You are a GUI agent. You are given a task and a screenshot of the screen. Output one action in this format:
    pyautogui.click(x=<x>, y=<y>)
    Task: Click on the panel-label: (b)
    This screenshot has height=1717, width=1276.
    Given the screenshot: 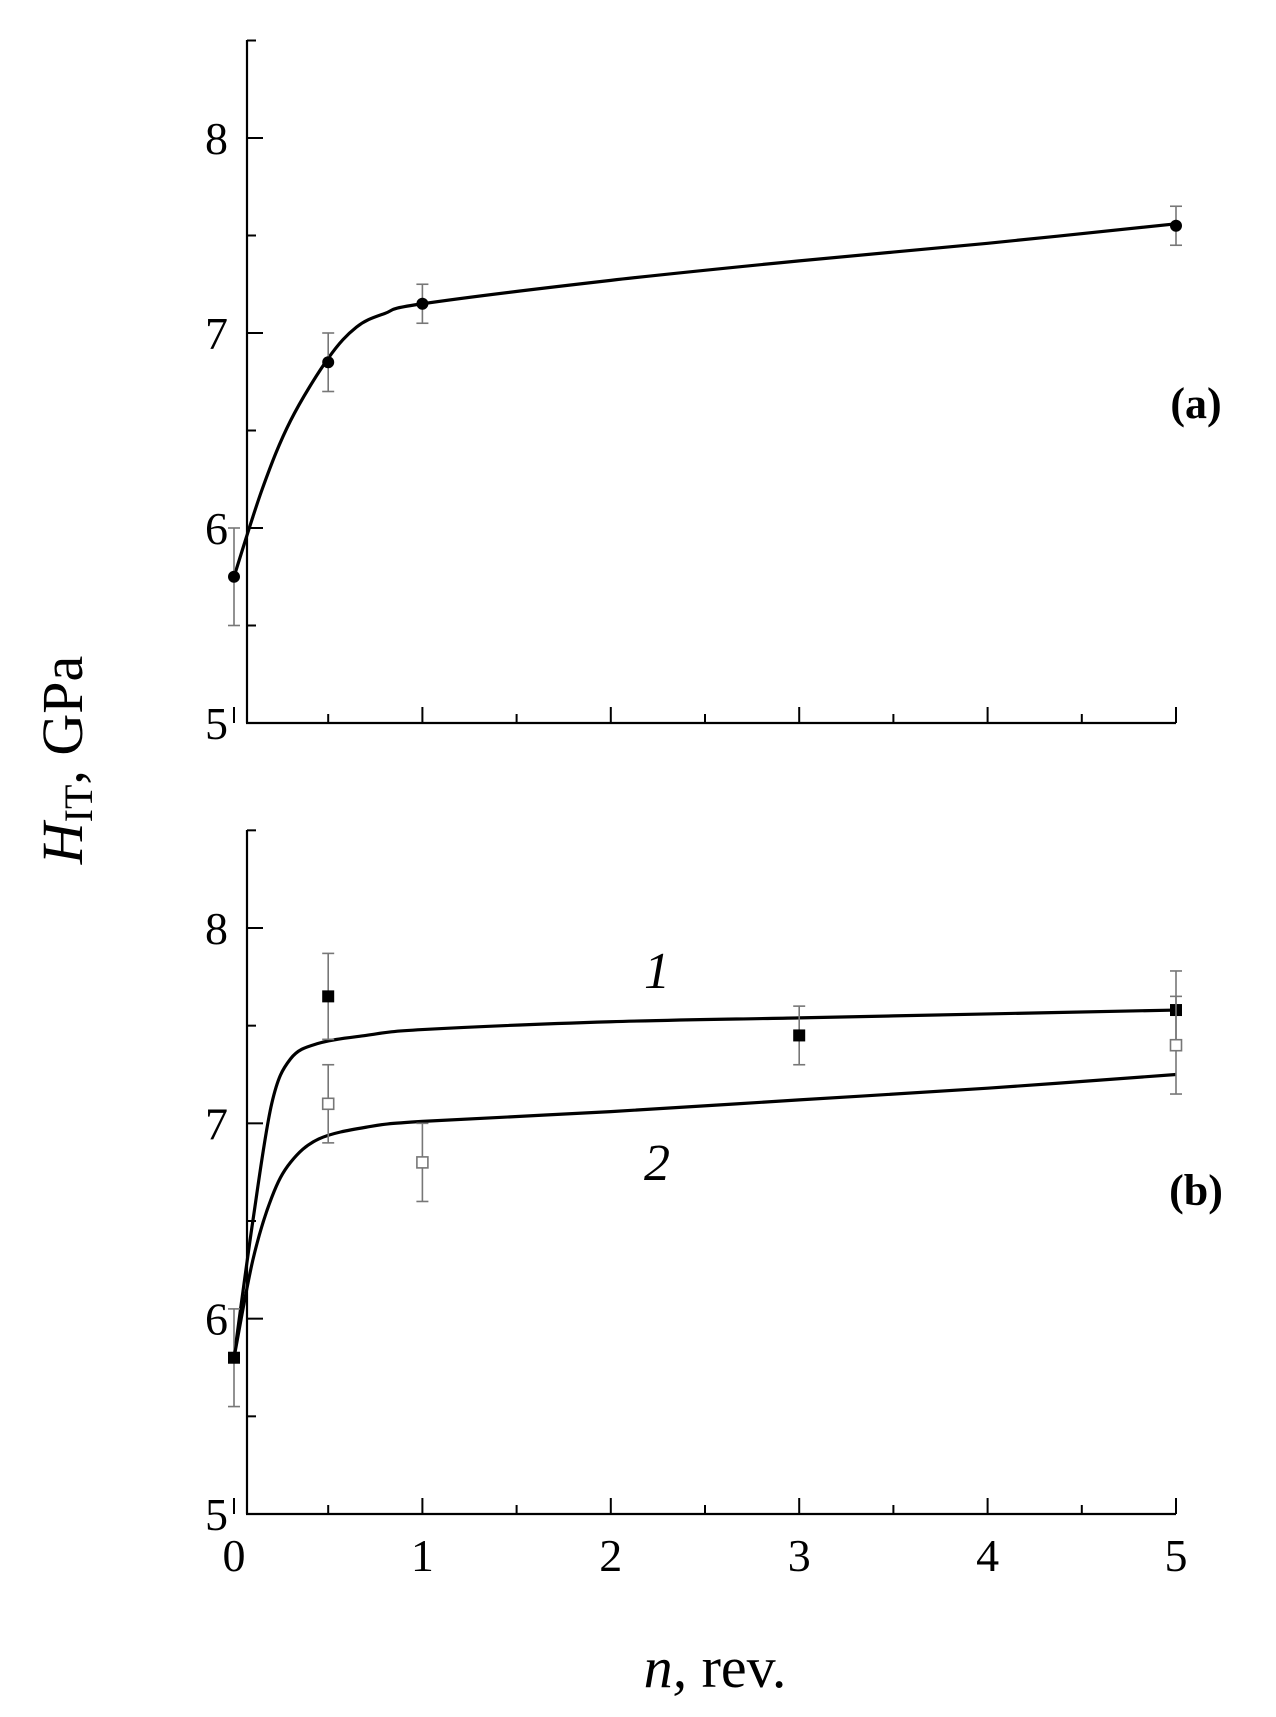 What is the action you would take?
    pyautogui.click(x=1196, y=1190)
    